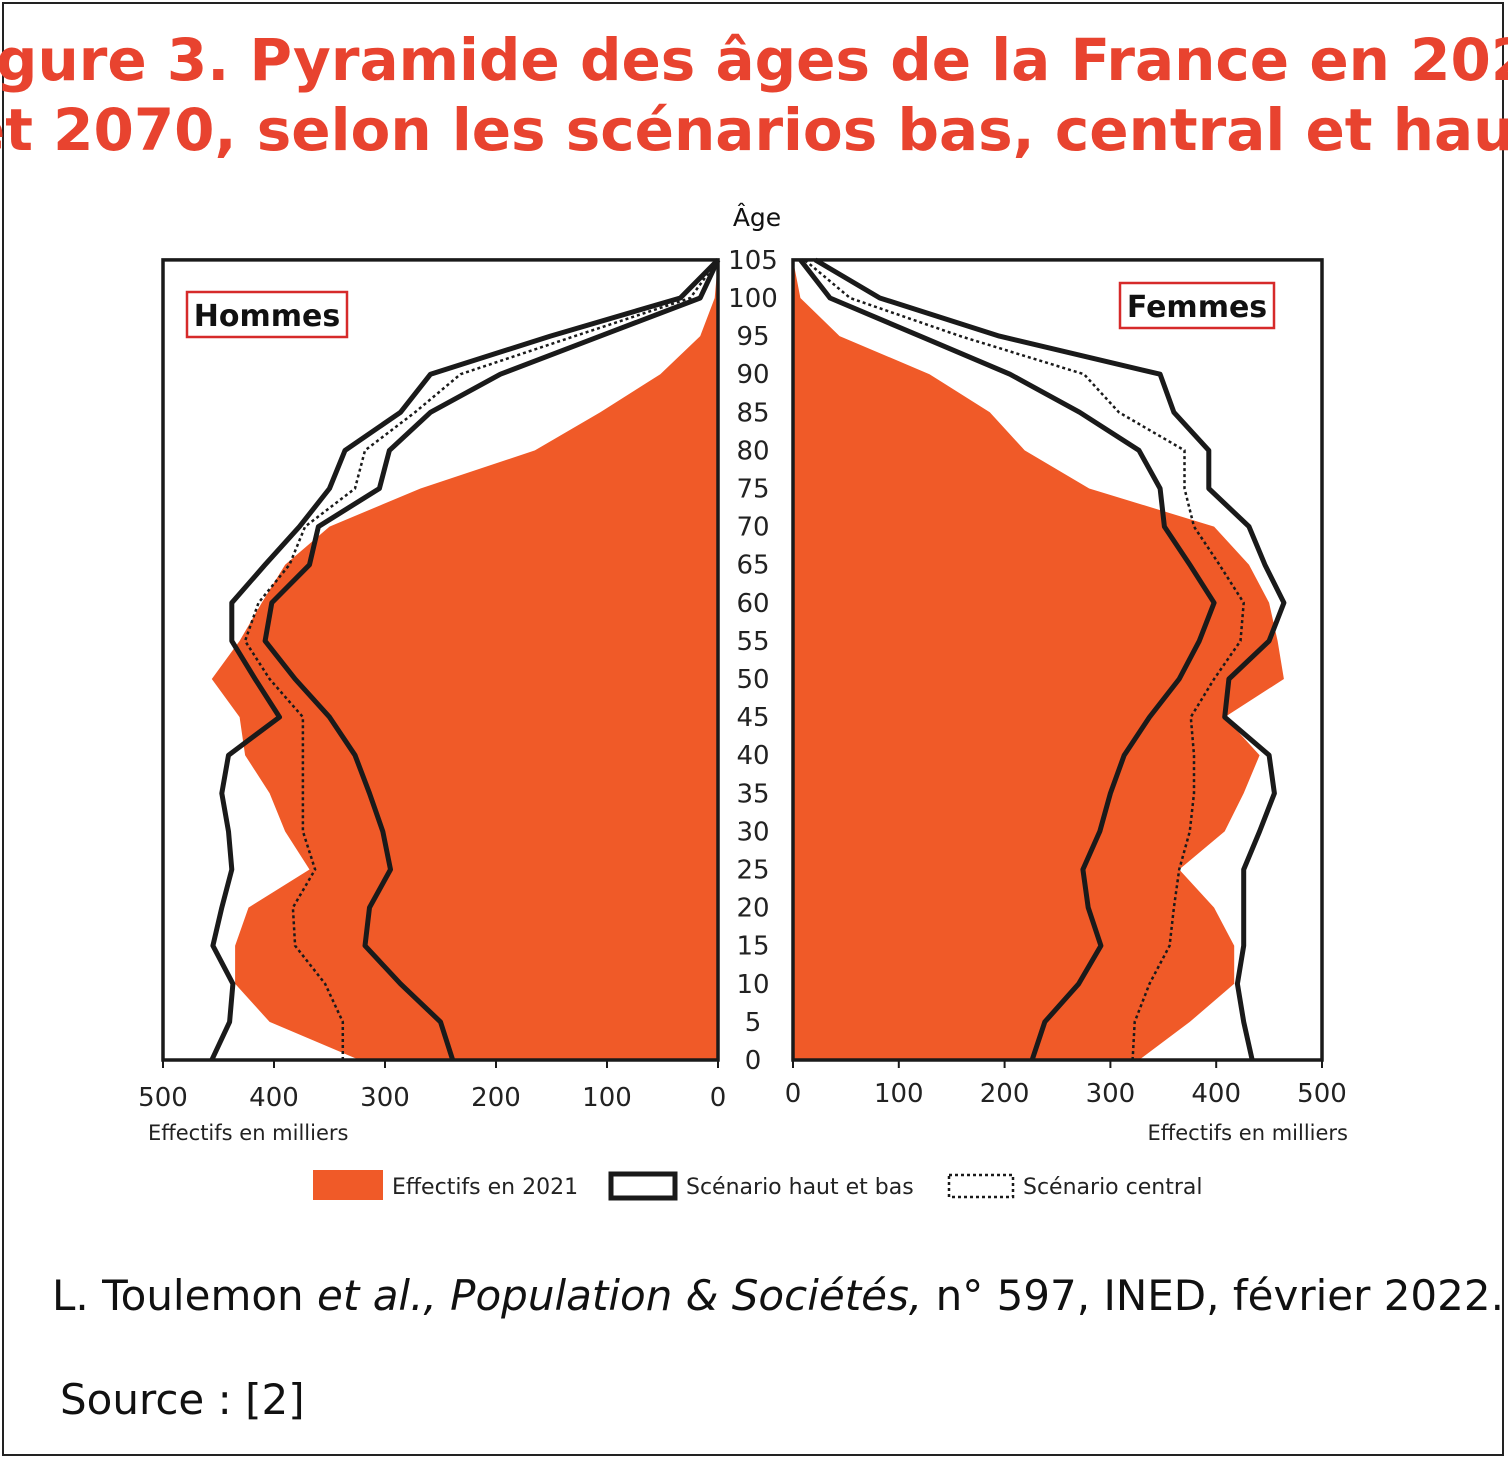 The height and width of the screenshot is (1460, 1508). I want to click on y-tick-label: 0, so click(753, 1061).